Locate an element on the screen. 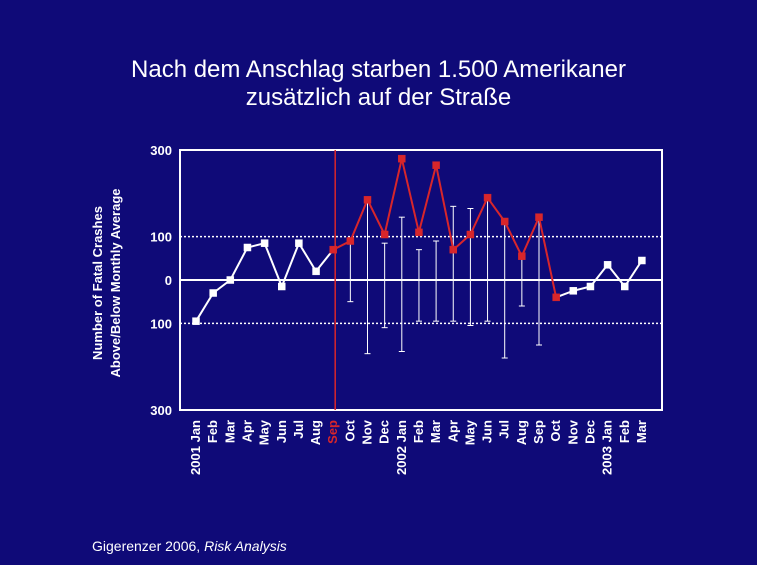  baseline-series-line-before is located at coordinates (264, 281).